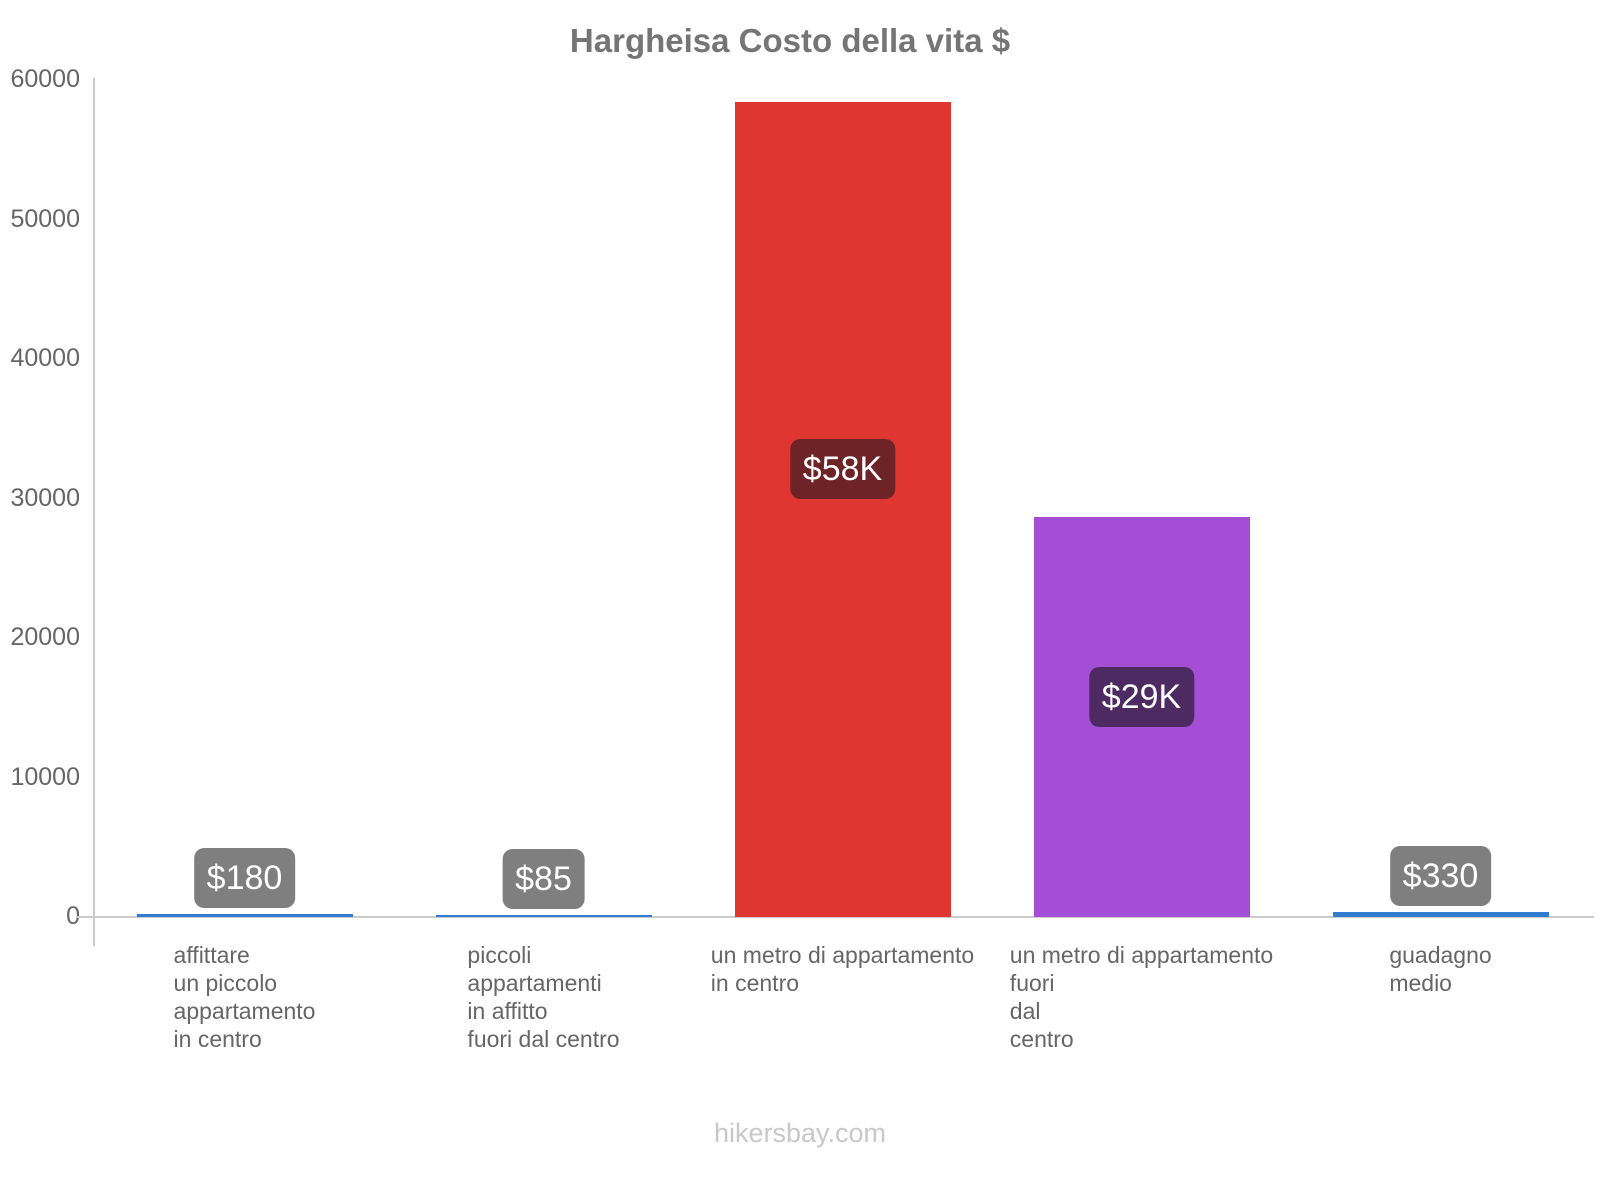 The image size is (1600, 1200). What do you see at coordinates (1141, 697) in the screenshot?
I see `bar-value-badge-4: $29K` at bounding box center [1141, 697].